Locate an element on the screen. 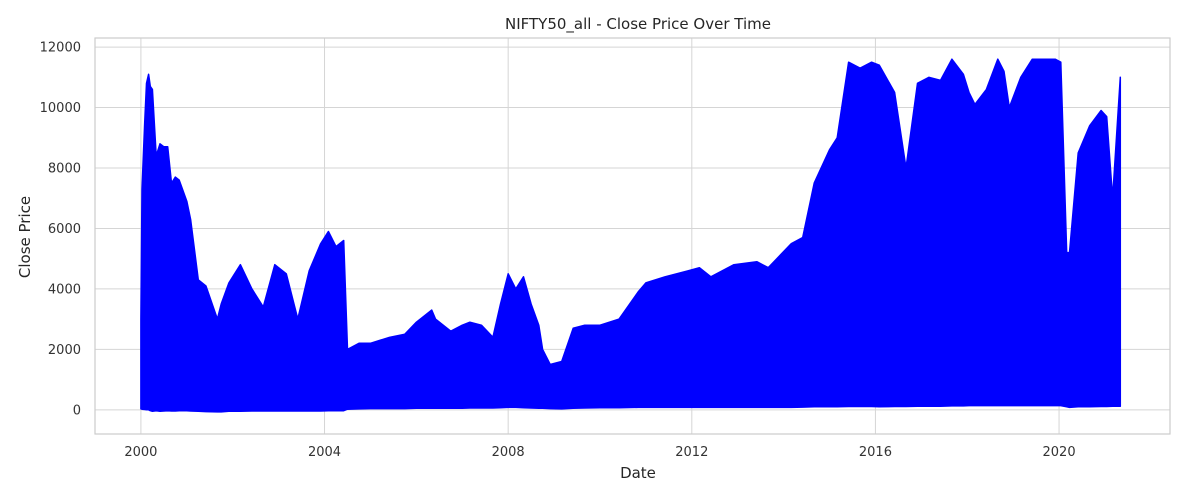 Image resolution: width=1200 pixels, height=500 pixels. x-tick-label: 2016 is located at coordinates (875, 452).